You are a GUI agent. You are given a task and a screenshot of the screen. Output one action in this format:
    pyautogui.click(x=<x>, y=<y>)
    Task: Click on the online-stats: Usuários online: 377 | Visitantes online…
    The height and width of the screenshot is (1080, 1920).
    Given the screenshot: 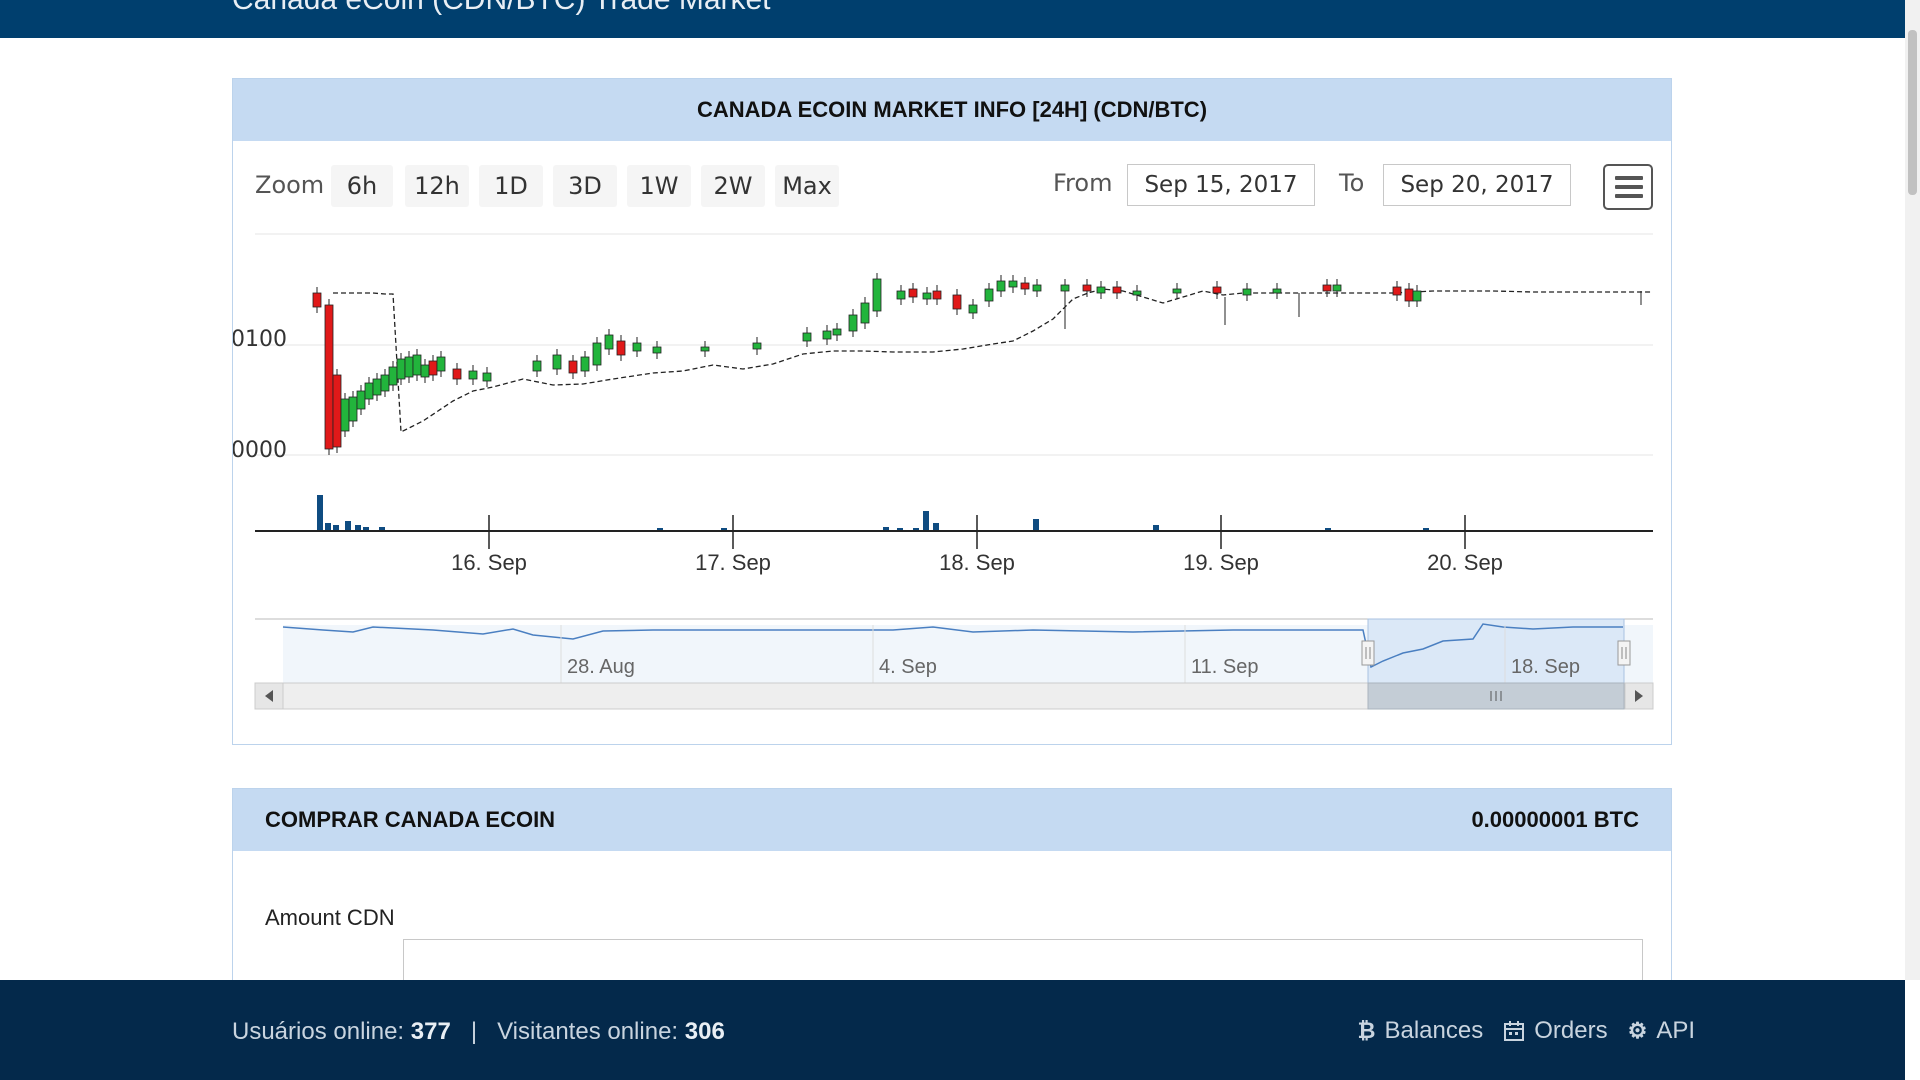 What is the action you would take?
    pyautogui.click(x=478, y=1032)
    